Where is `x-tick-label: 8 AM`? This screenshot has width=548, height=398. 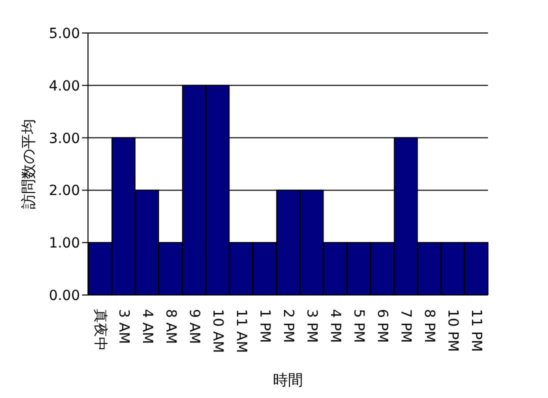 x-tick-label: 8 AM is located at coordinates (170, 326).